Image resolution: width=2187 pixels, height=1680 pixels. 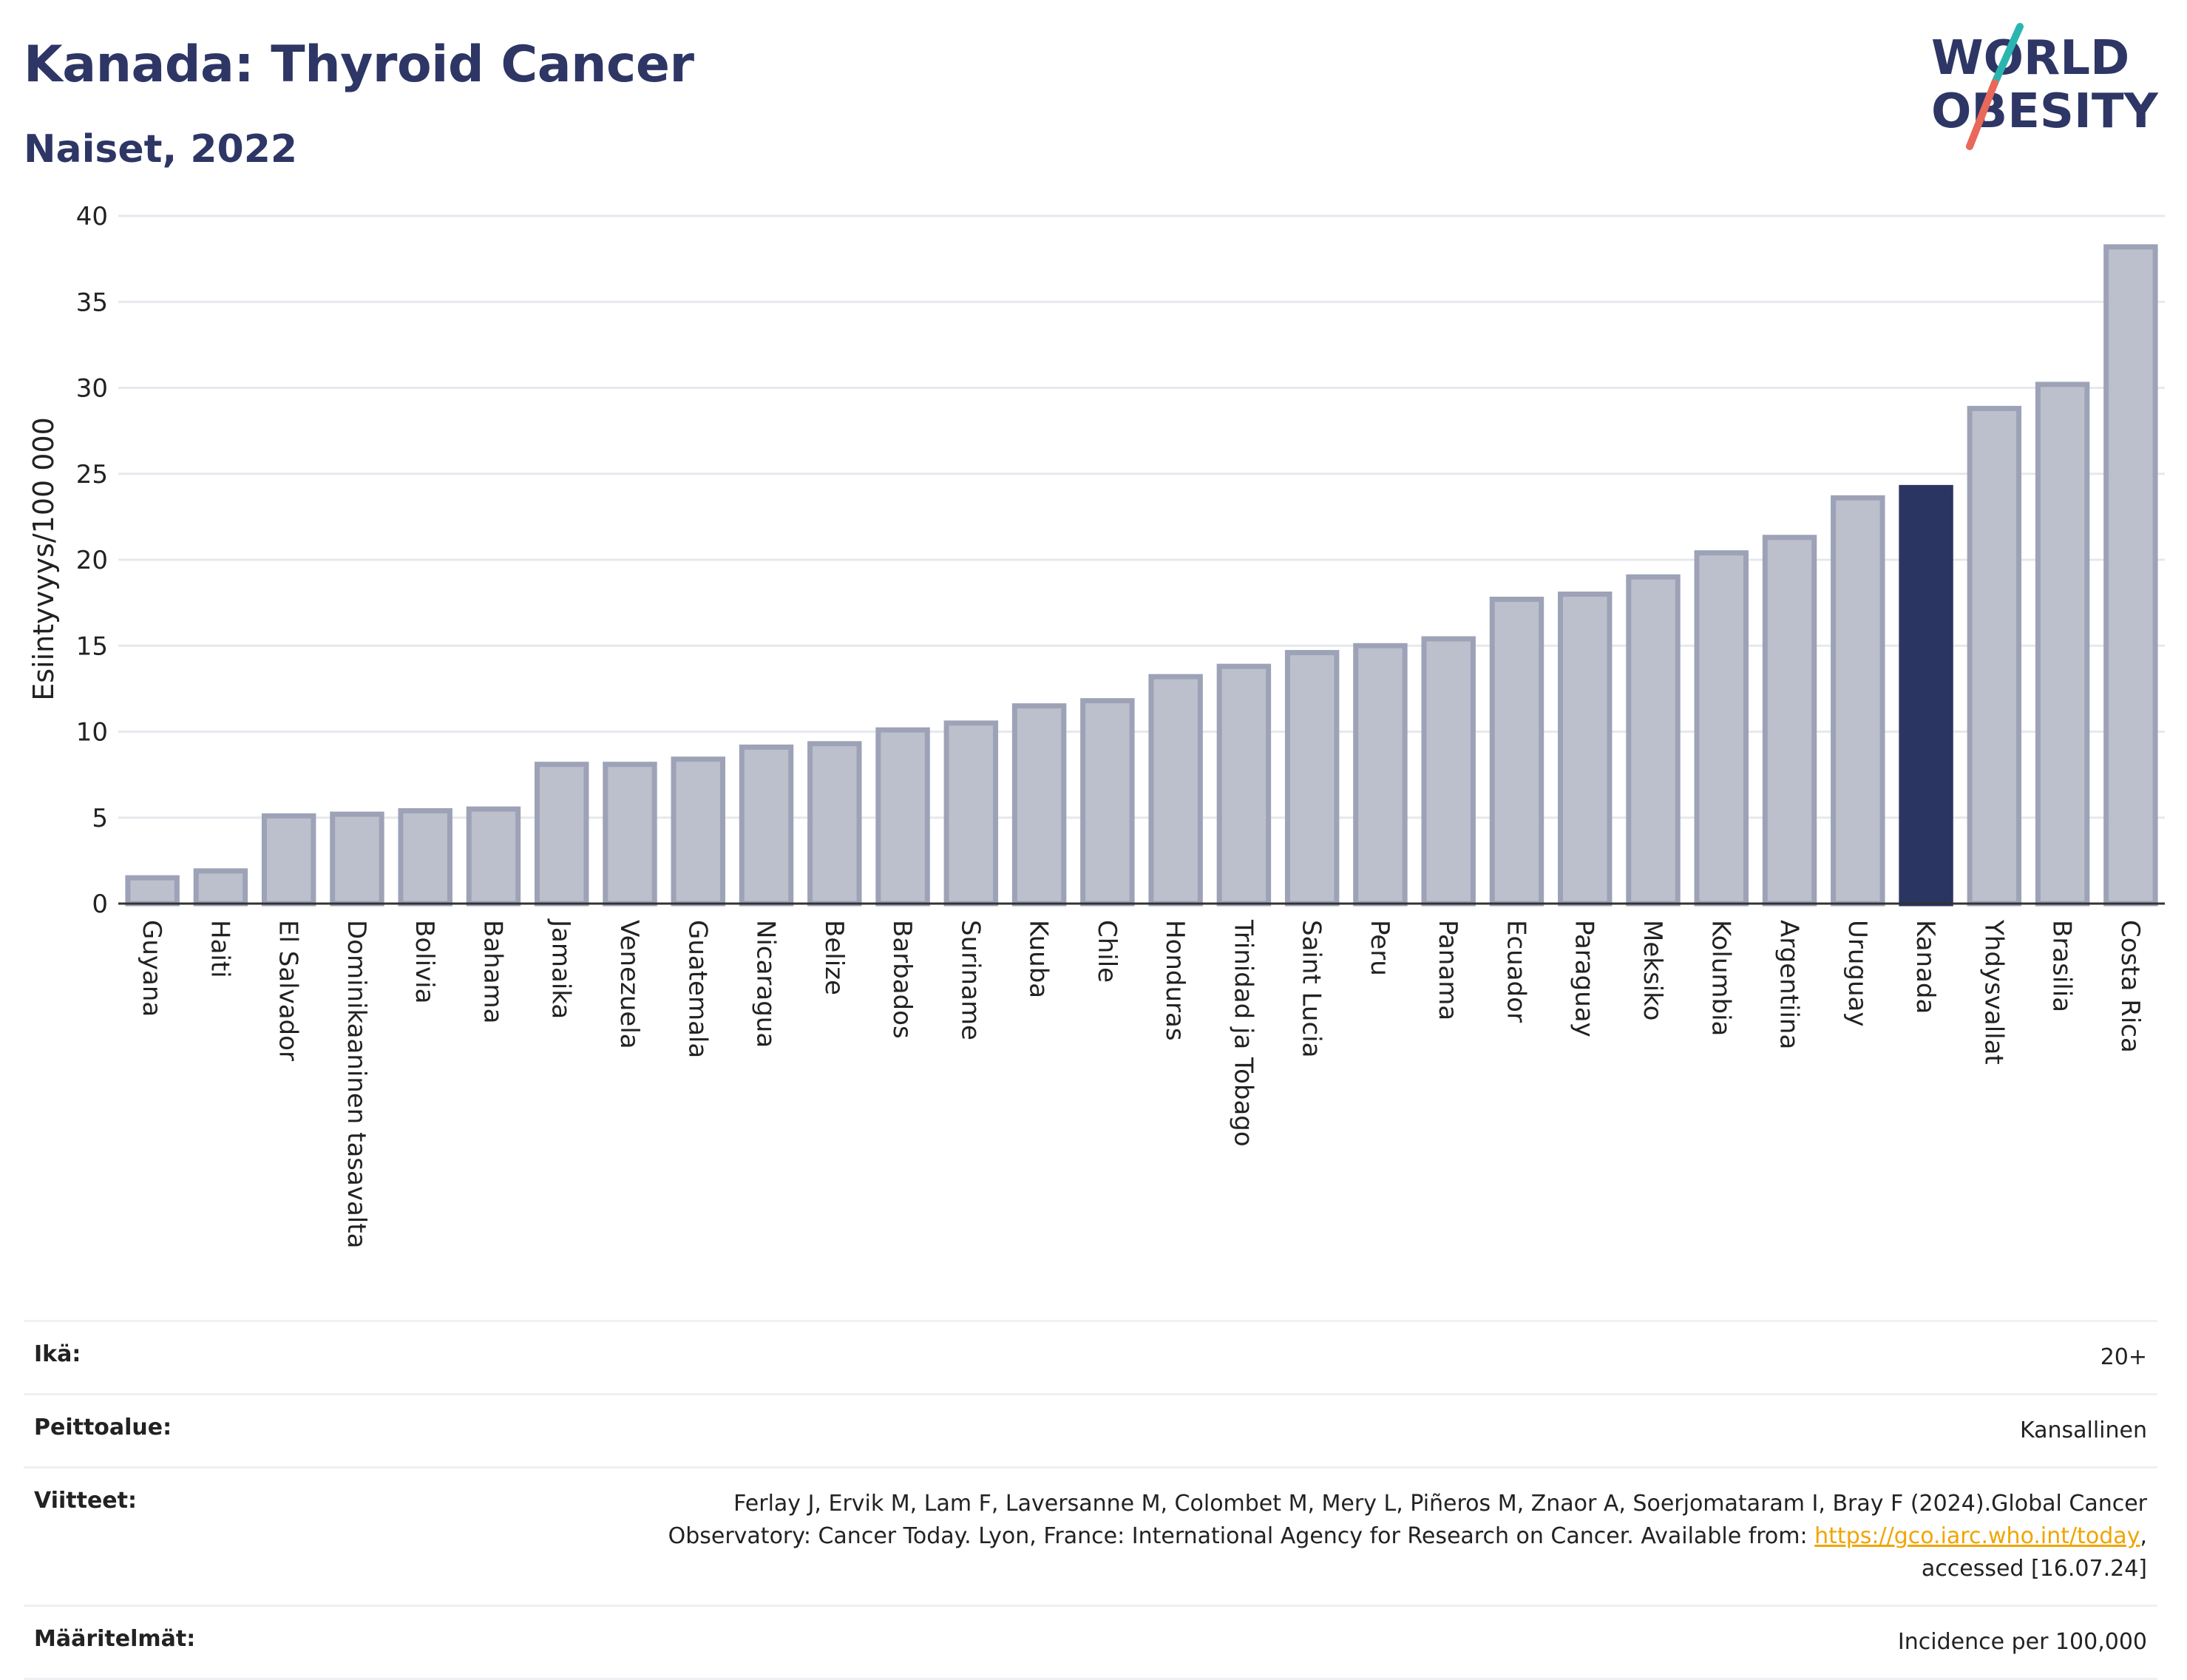 What do you see at coordinates (697, 989) in the screenshot?
I see `x-tick-label: Guatemala` at bounding box center [697, 989].